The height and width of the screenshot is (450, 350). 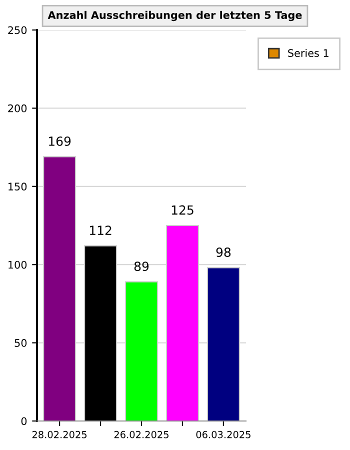 What do you see at coordinates (17, 108) in the screenshot?
I see `y-tick-label: 200` at bounding box center [17, 108].